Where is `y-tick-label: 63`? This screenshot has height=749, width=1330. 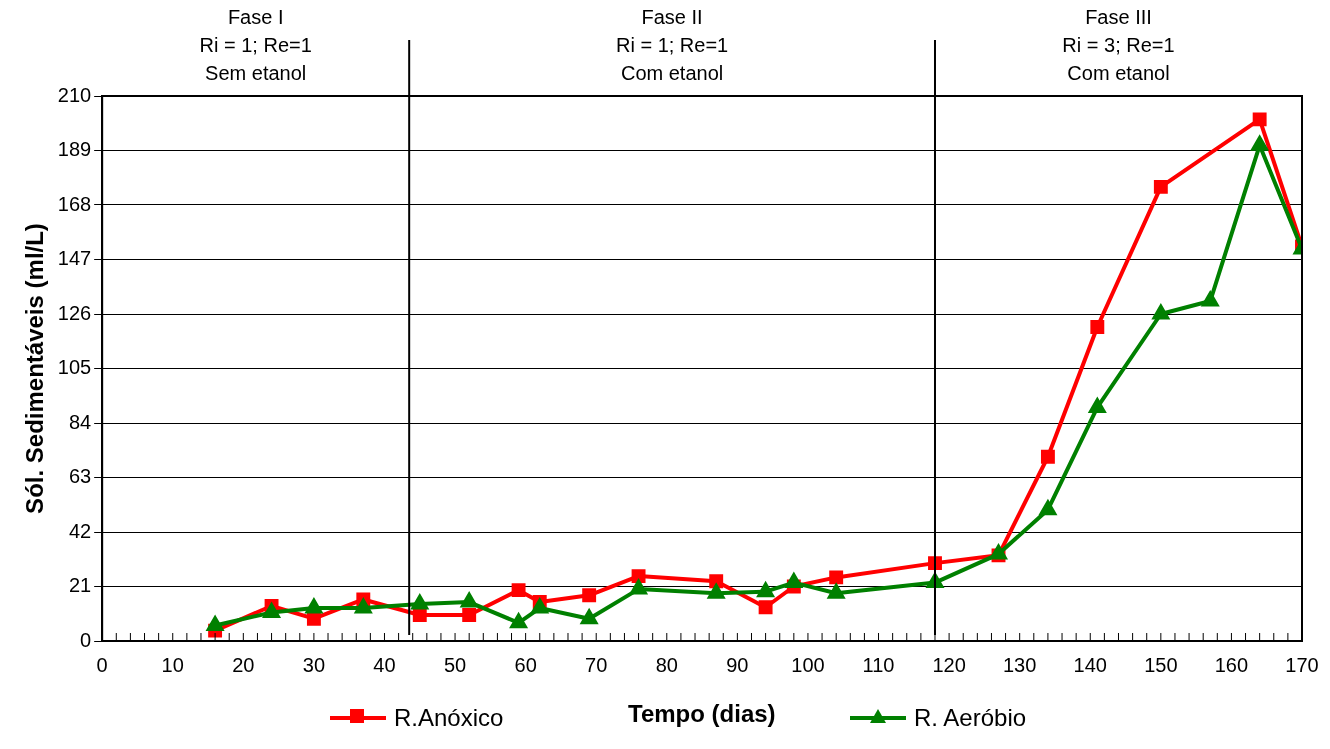 y-tick-label: 63 is located at coordinates (80, 476).